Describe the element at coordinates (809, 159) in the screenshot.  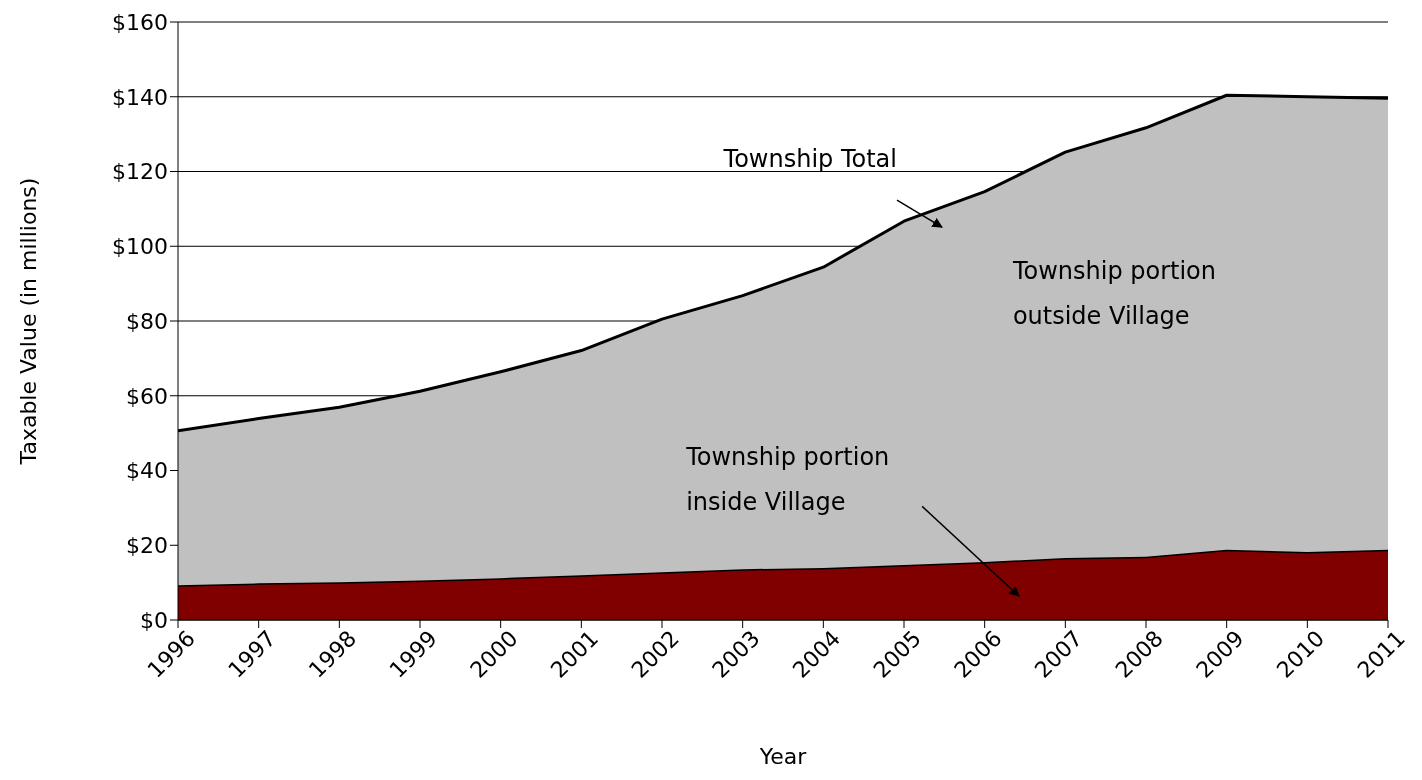
I see `annotation: Township Total` at that location.